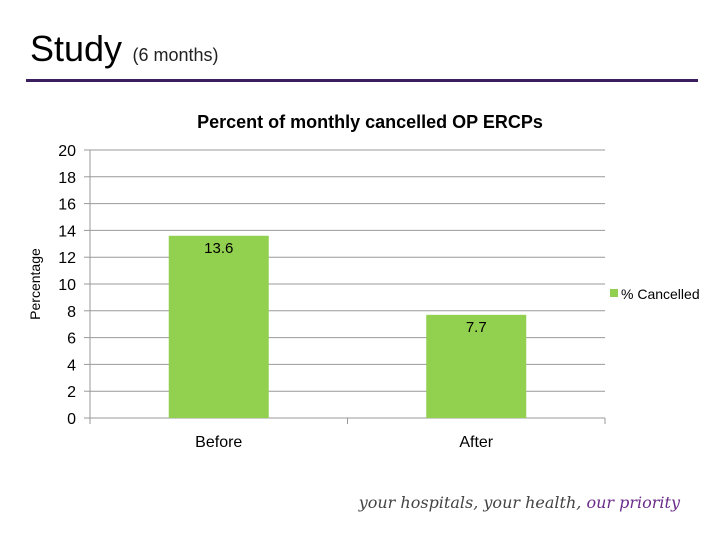  What do you see at coordinates (71, 339) in the screenshot?
I see `y-tick-label: 6` at bounding box center [71, 339].